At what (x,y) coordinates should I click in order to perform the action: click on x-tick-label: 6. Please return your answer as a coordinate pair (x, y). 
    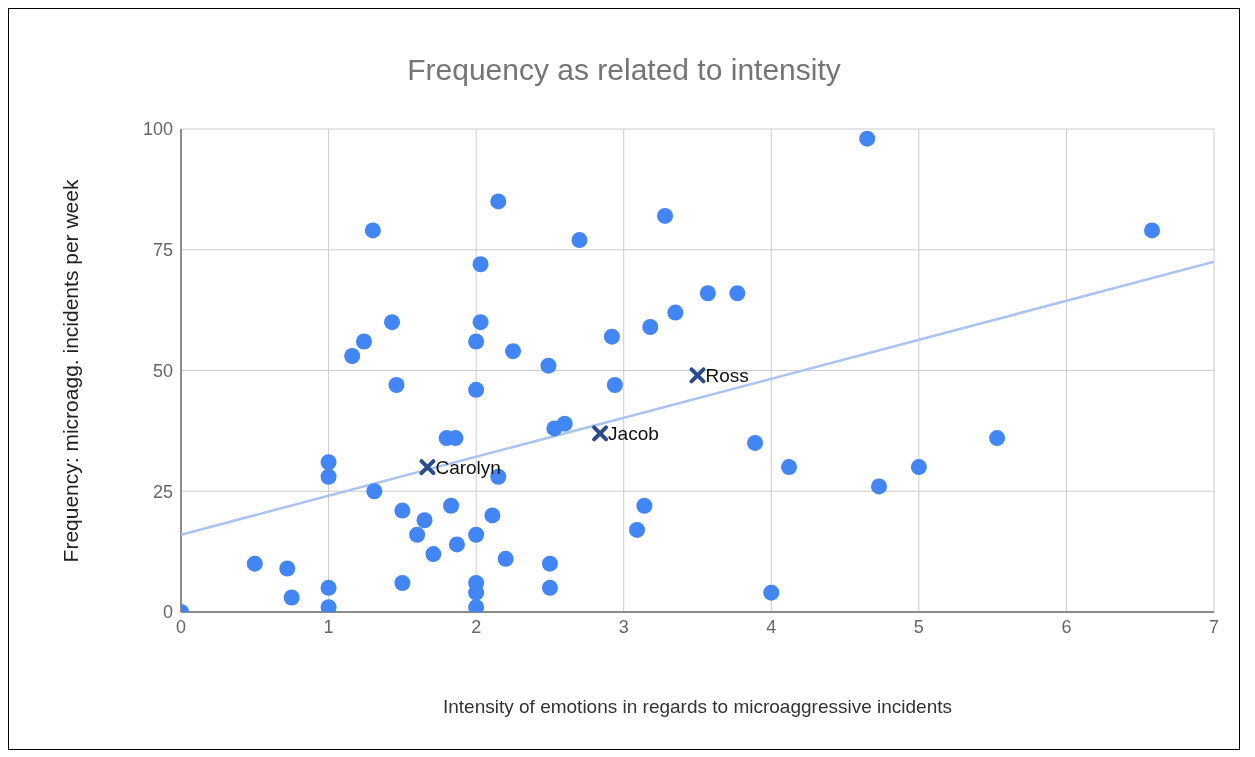
    Looking at the image, I should click on (1066, 626).